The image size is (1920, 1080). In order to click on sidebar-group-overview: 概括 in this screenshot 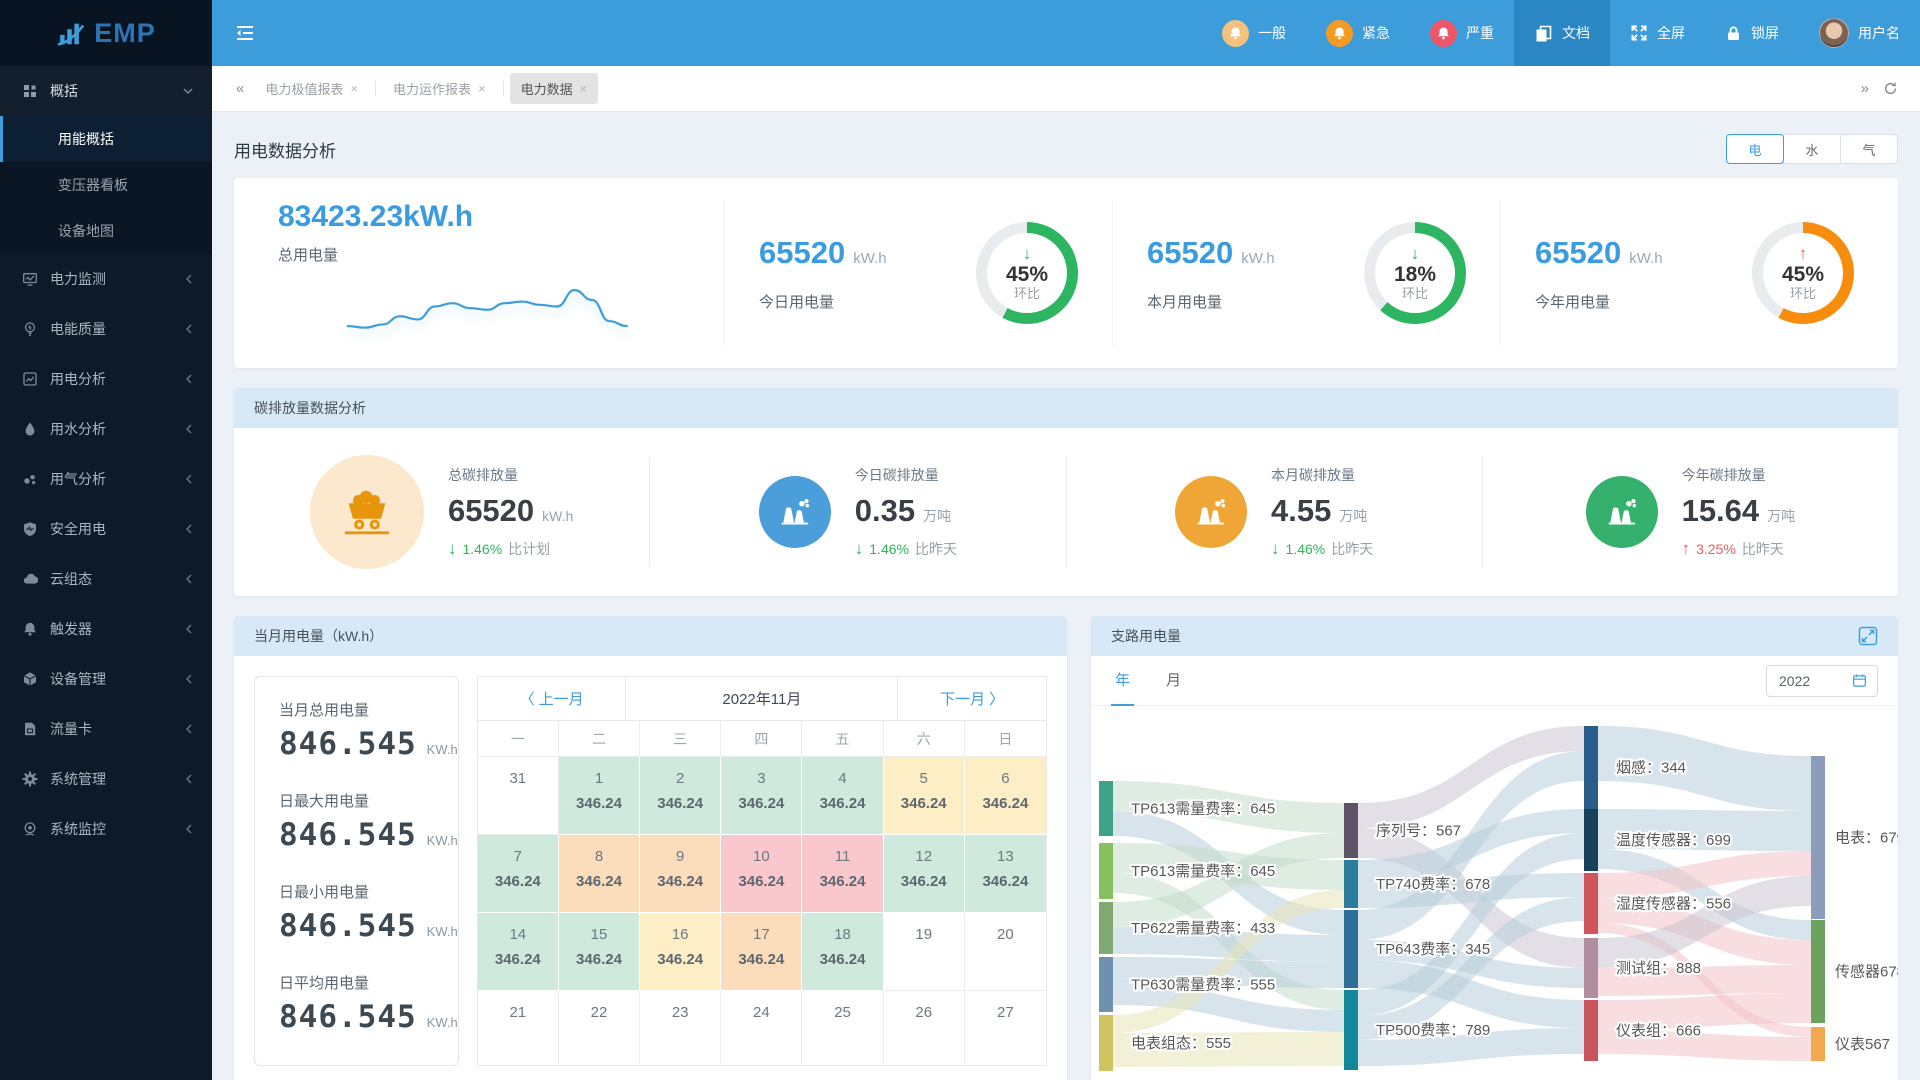, I will do `click(106, 91)`.